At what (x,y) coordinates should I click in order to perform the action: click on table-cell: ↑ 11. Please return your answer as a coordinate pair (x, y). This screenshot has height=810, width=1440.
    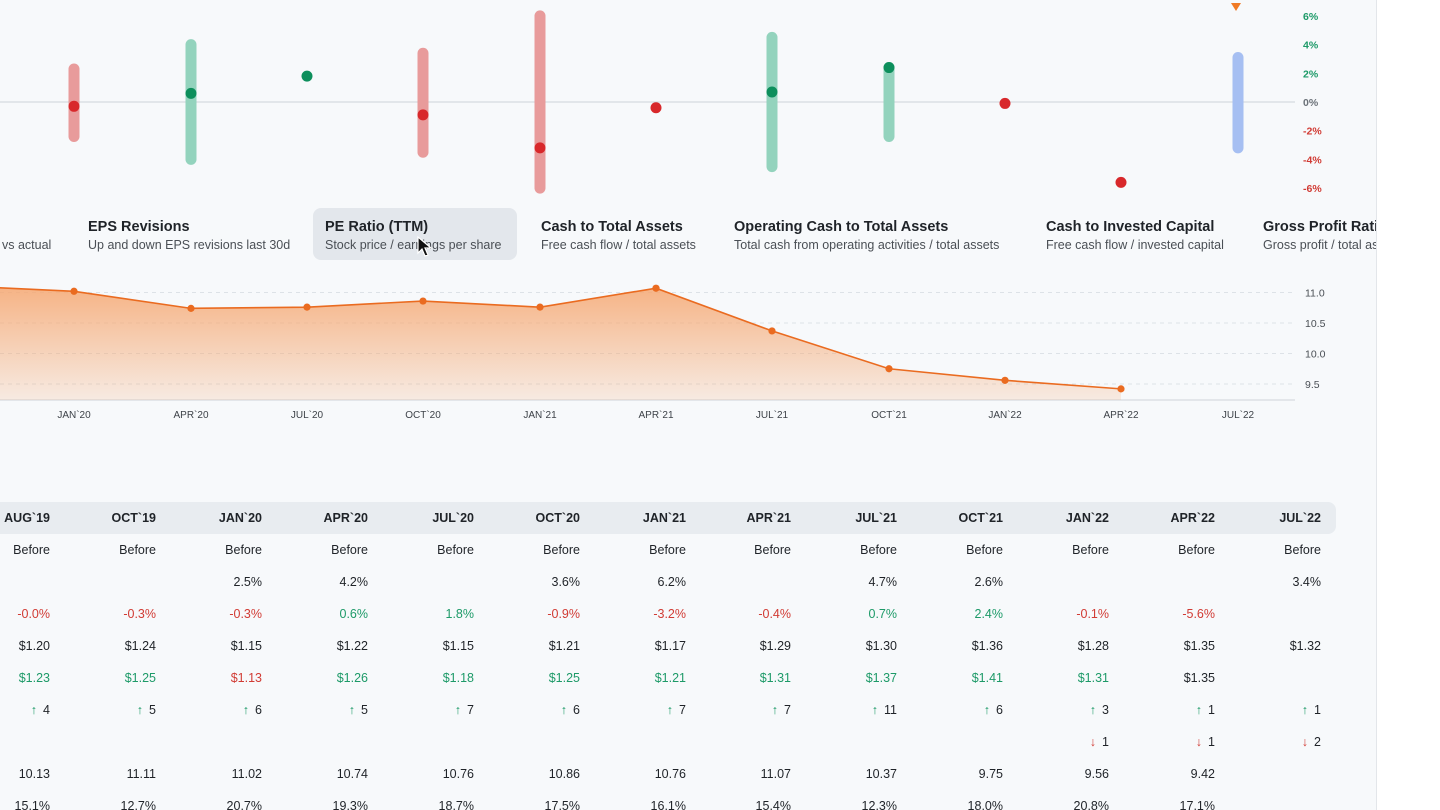
    Looking at the image, I should click on (852, 710).